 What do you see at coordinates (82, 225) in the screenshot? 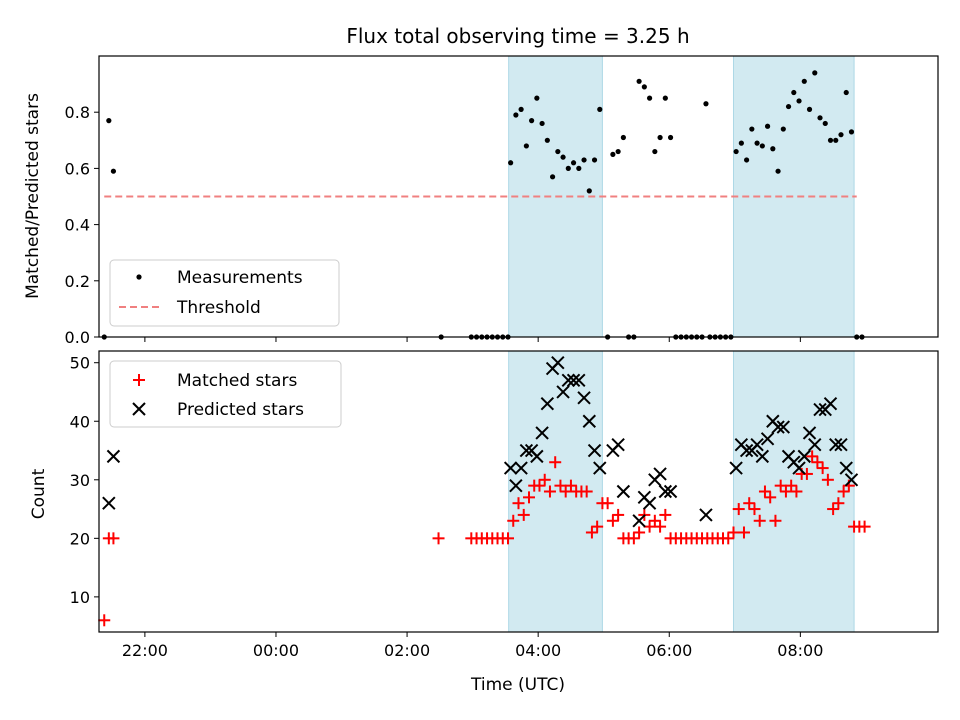
I see `ratio-y-ticks: 0.0 0.2 0.4 0.6 0.8` at bounding box center [82, 225].